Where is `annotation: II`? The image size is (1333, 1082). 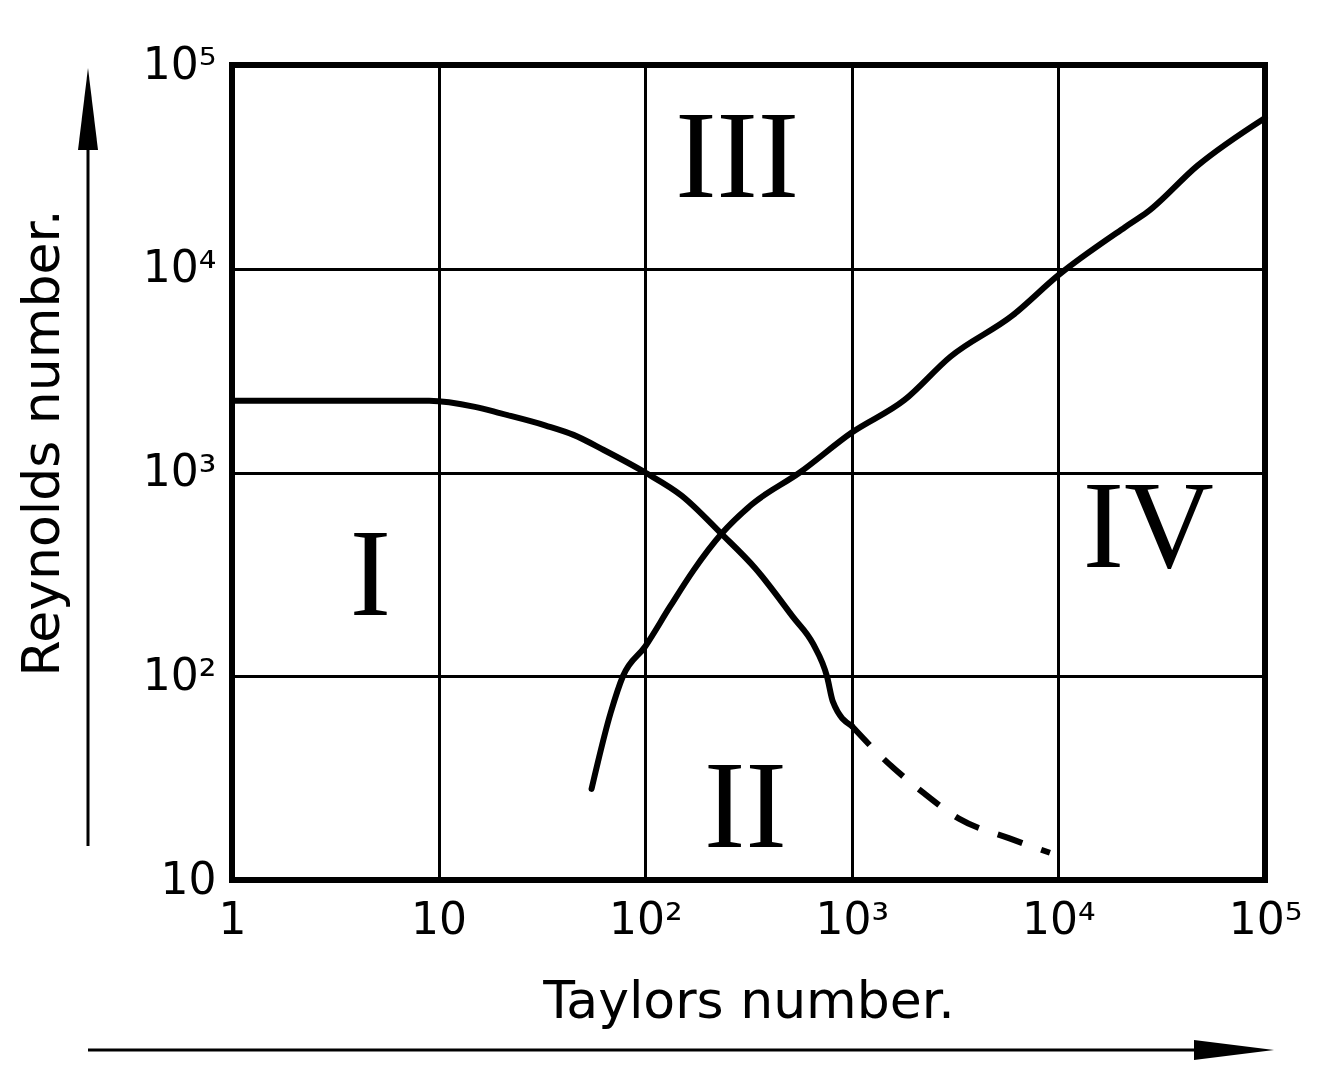
annotation: II is located at coordinates (745, 805).